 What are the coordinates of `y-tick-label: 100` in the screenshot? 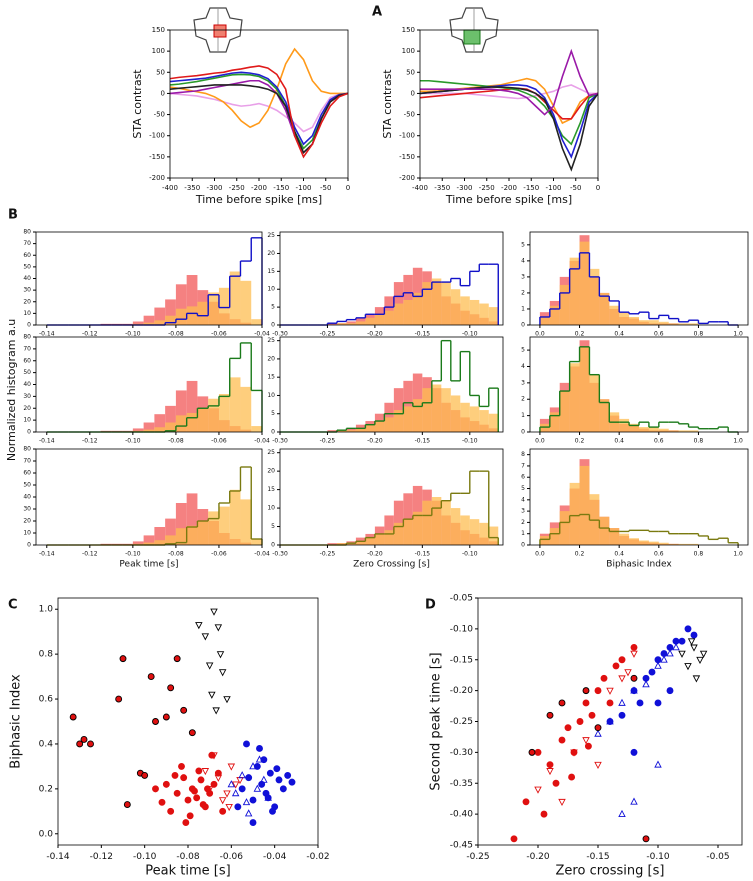 It's located at (408, 51).